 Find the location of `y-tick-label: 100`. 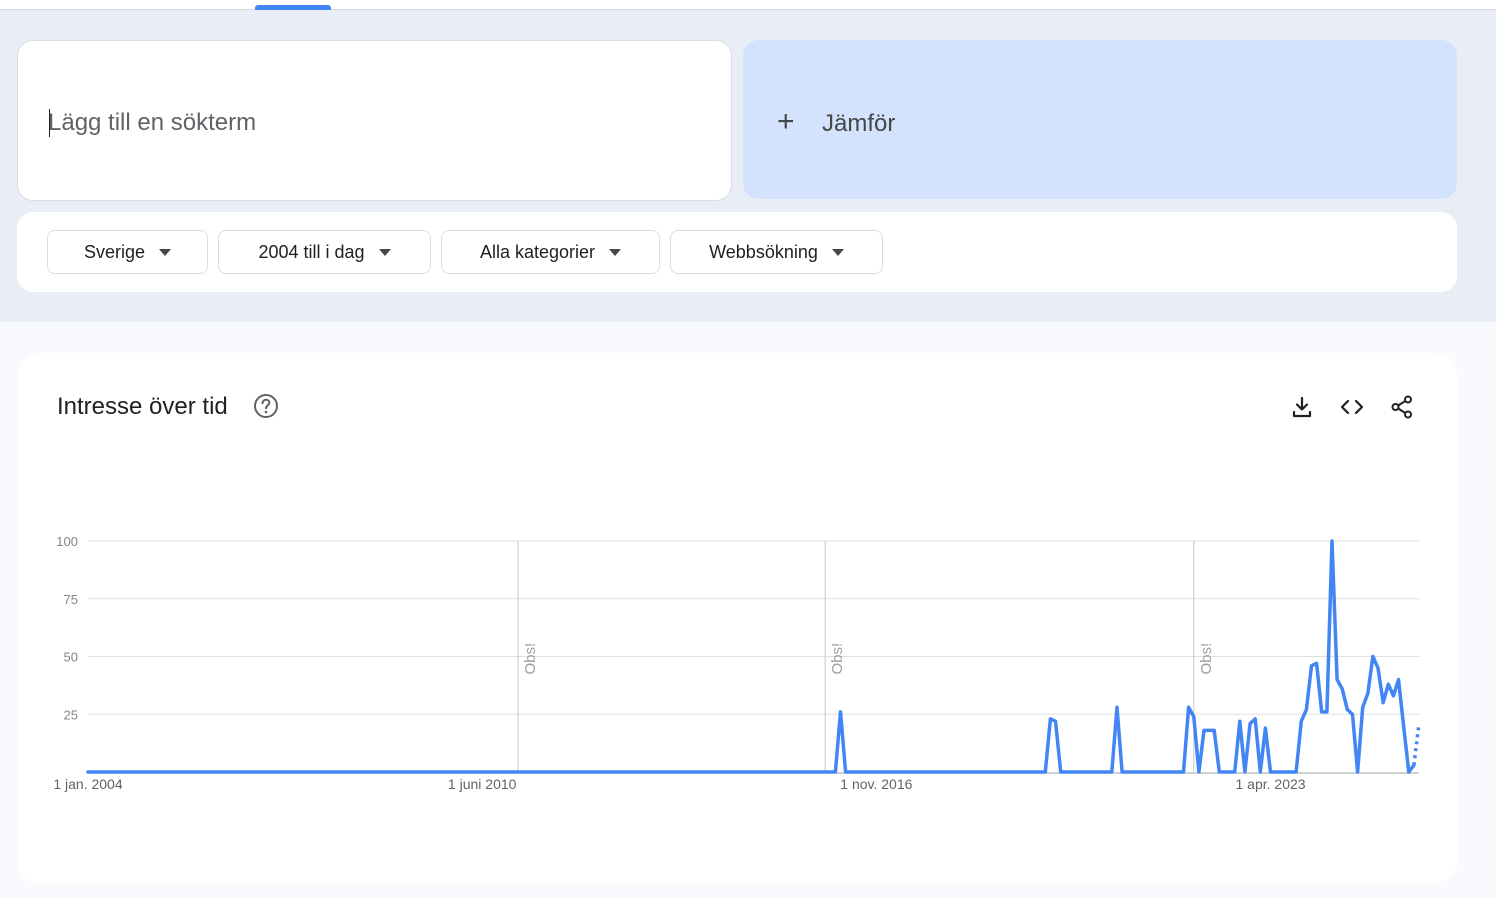

y-tick-label: 100 is located at coordinates (67, 541).